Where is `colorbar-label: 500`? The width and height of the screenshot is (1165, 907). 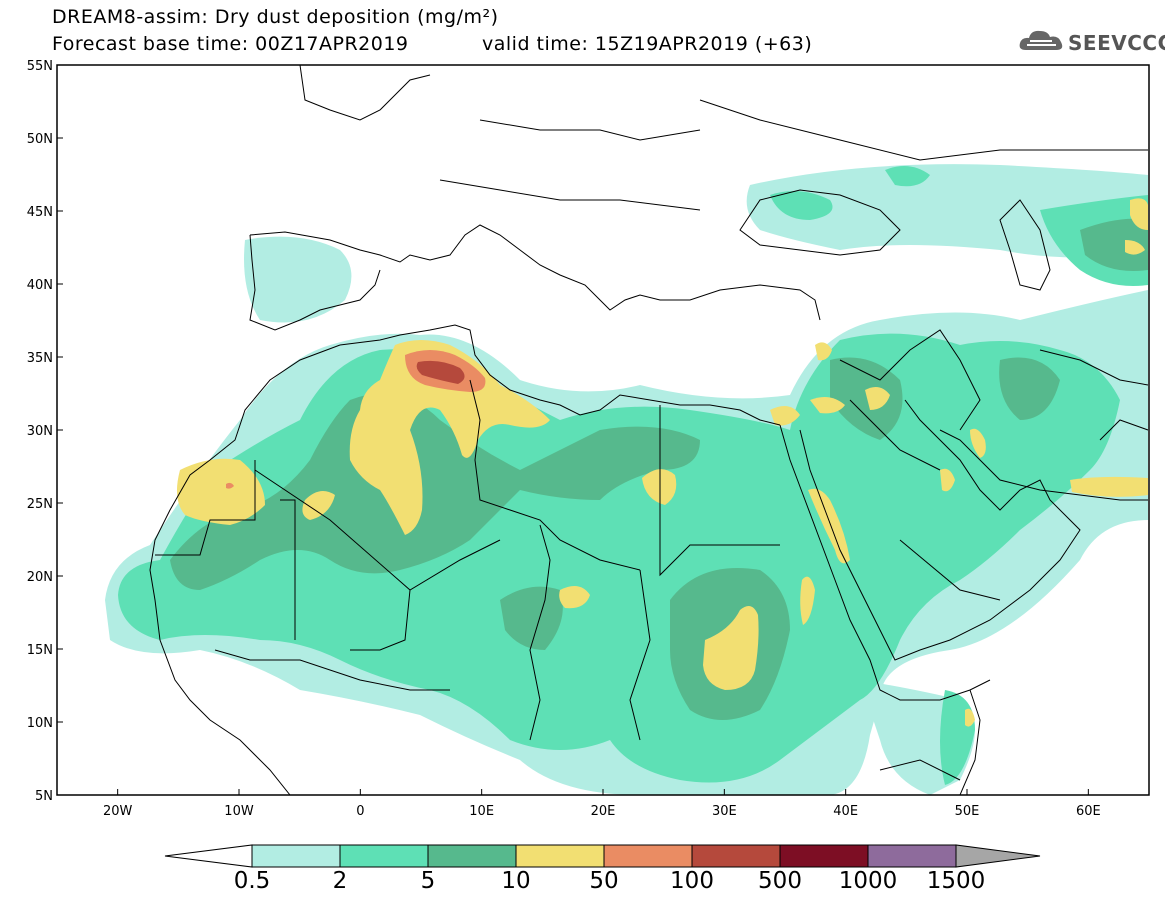 colorbar-label: 500 is located at coordinates (780, 881).